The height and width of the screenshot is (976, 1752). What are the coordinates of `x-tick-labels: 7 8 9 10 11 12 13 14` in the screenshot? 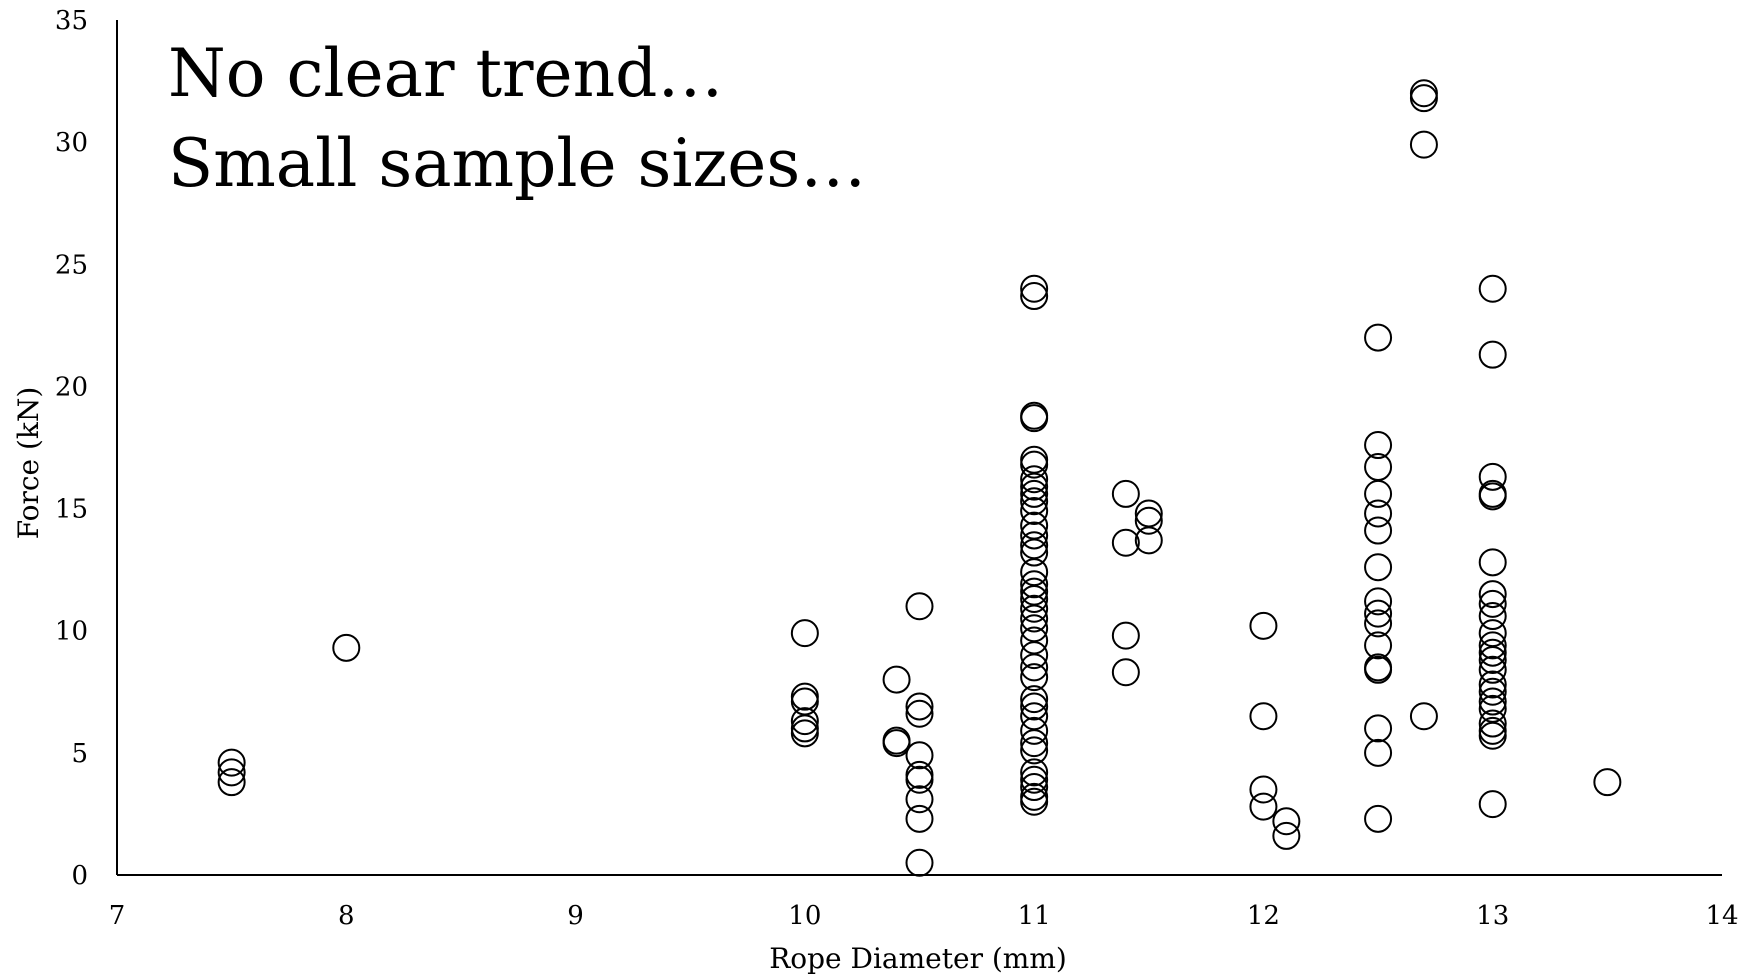 It's located at (924, 916).